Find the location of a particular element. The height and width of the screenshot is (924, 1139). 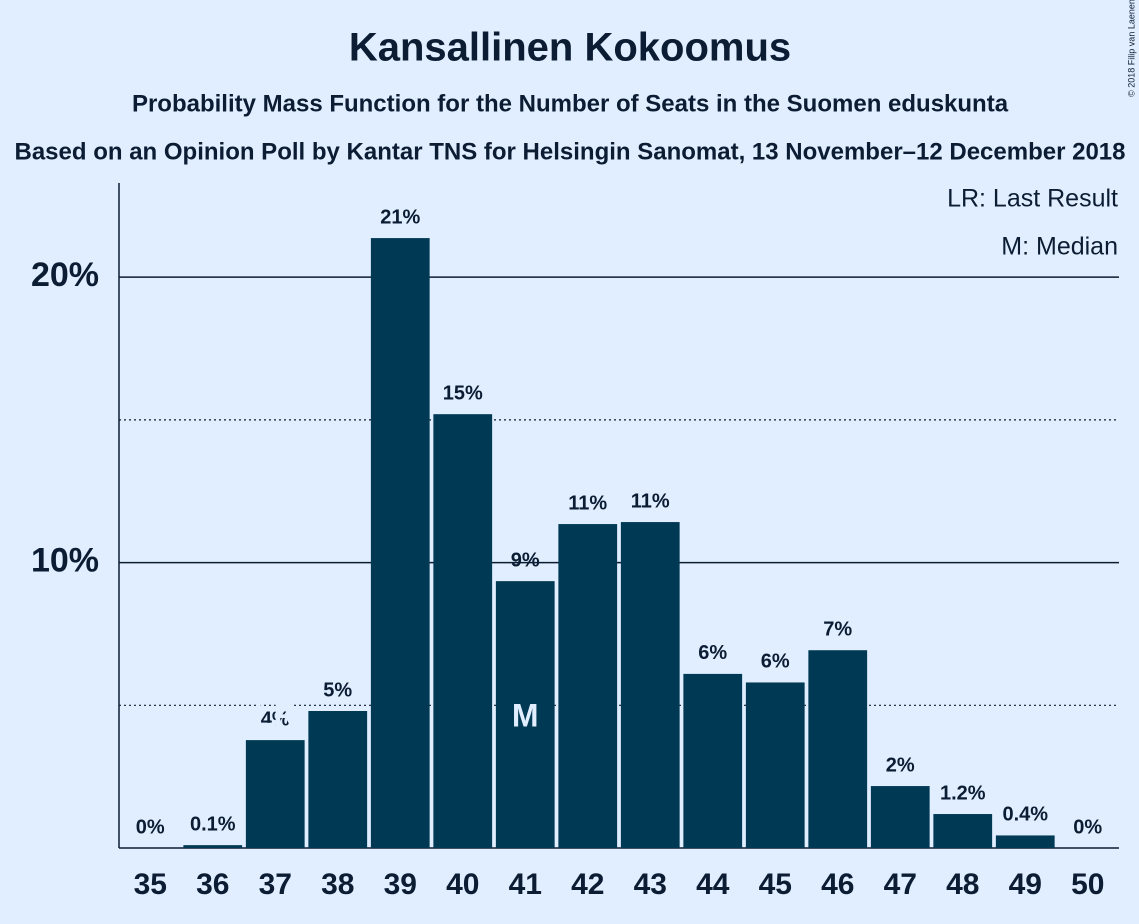

legend-entry: M: Median is located at coordinates (1059, 247).